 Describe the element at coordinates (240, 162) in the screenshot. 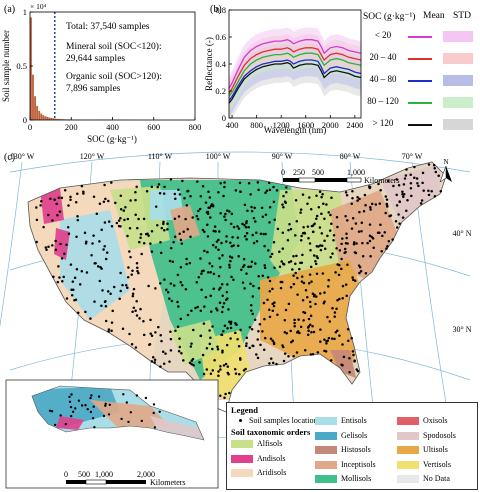

I see `parallel-line` at that location.